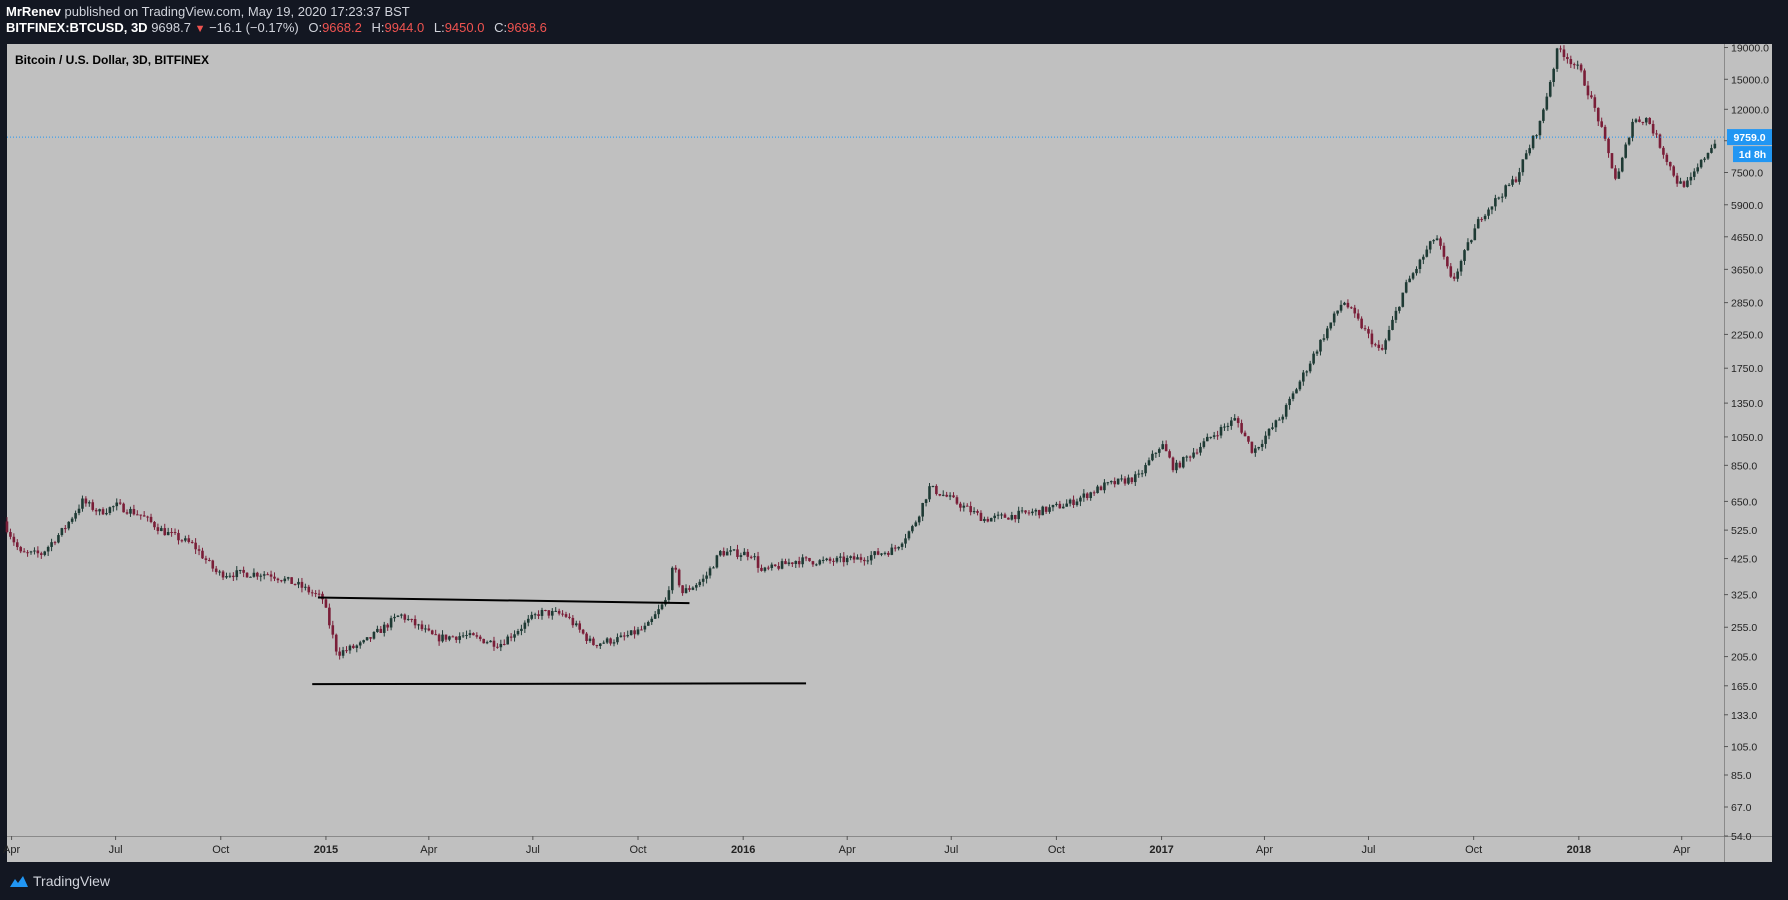 The image size is (1788, 900). I want to click on price-axis-area, so click(1748, 440).